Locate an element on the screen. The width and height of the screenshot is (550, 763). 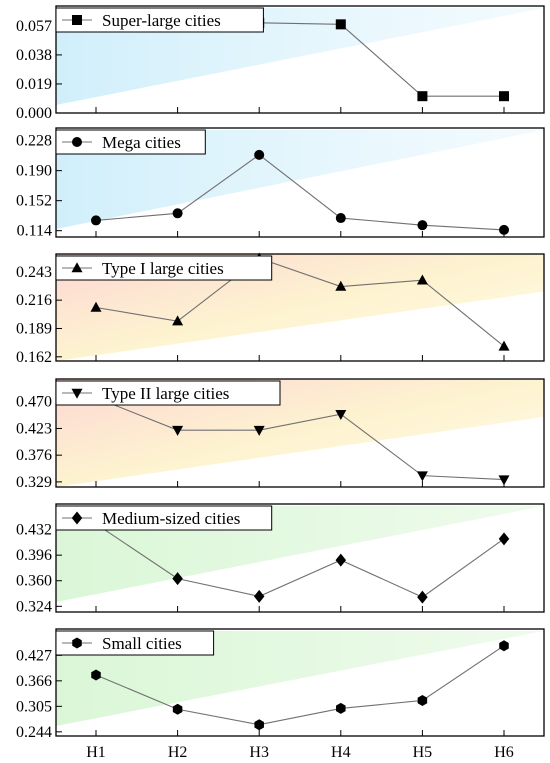
y-tick-label: 0.000 is located at coordinates (34, 113).